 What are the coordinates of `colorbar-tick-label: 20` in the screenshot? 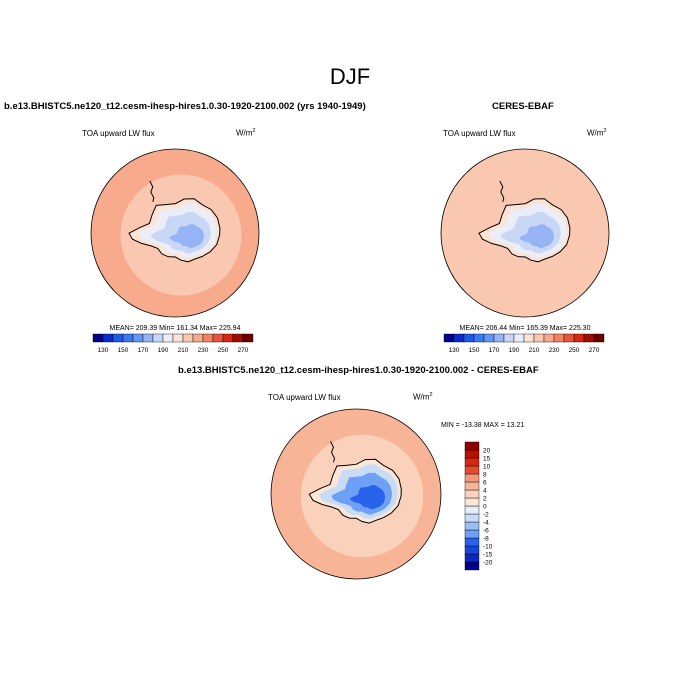 It's located at (487, 451).